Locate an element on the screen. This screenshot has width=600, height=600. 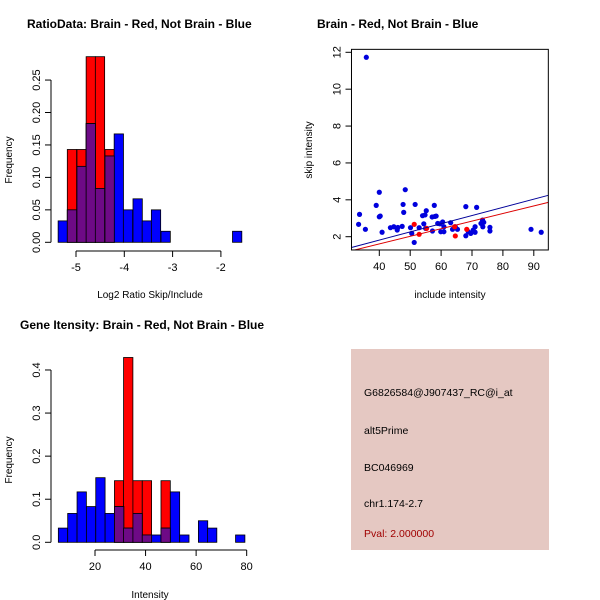
y-tick-label: 4 is located at coordinates (337, 200).